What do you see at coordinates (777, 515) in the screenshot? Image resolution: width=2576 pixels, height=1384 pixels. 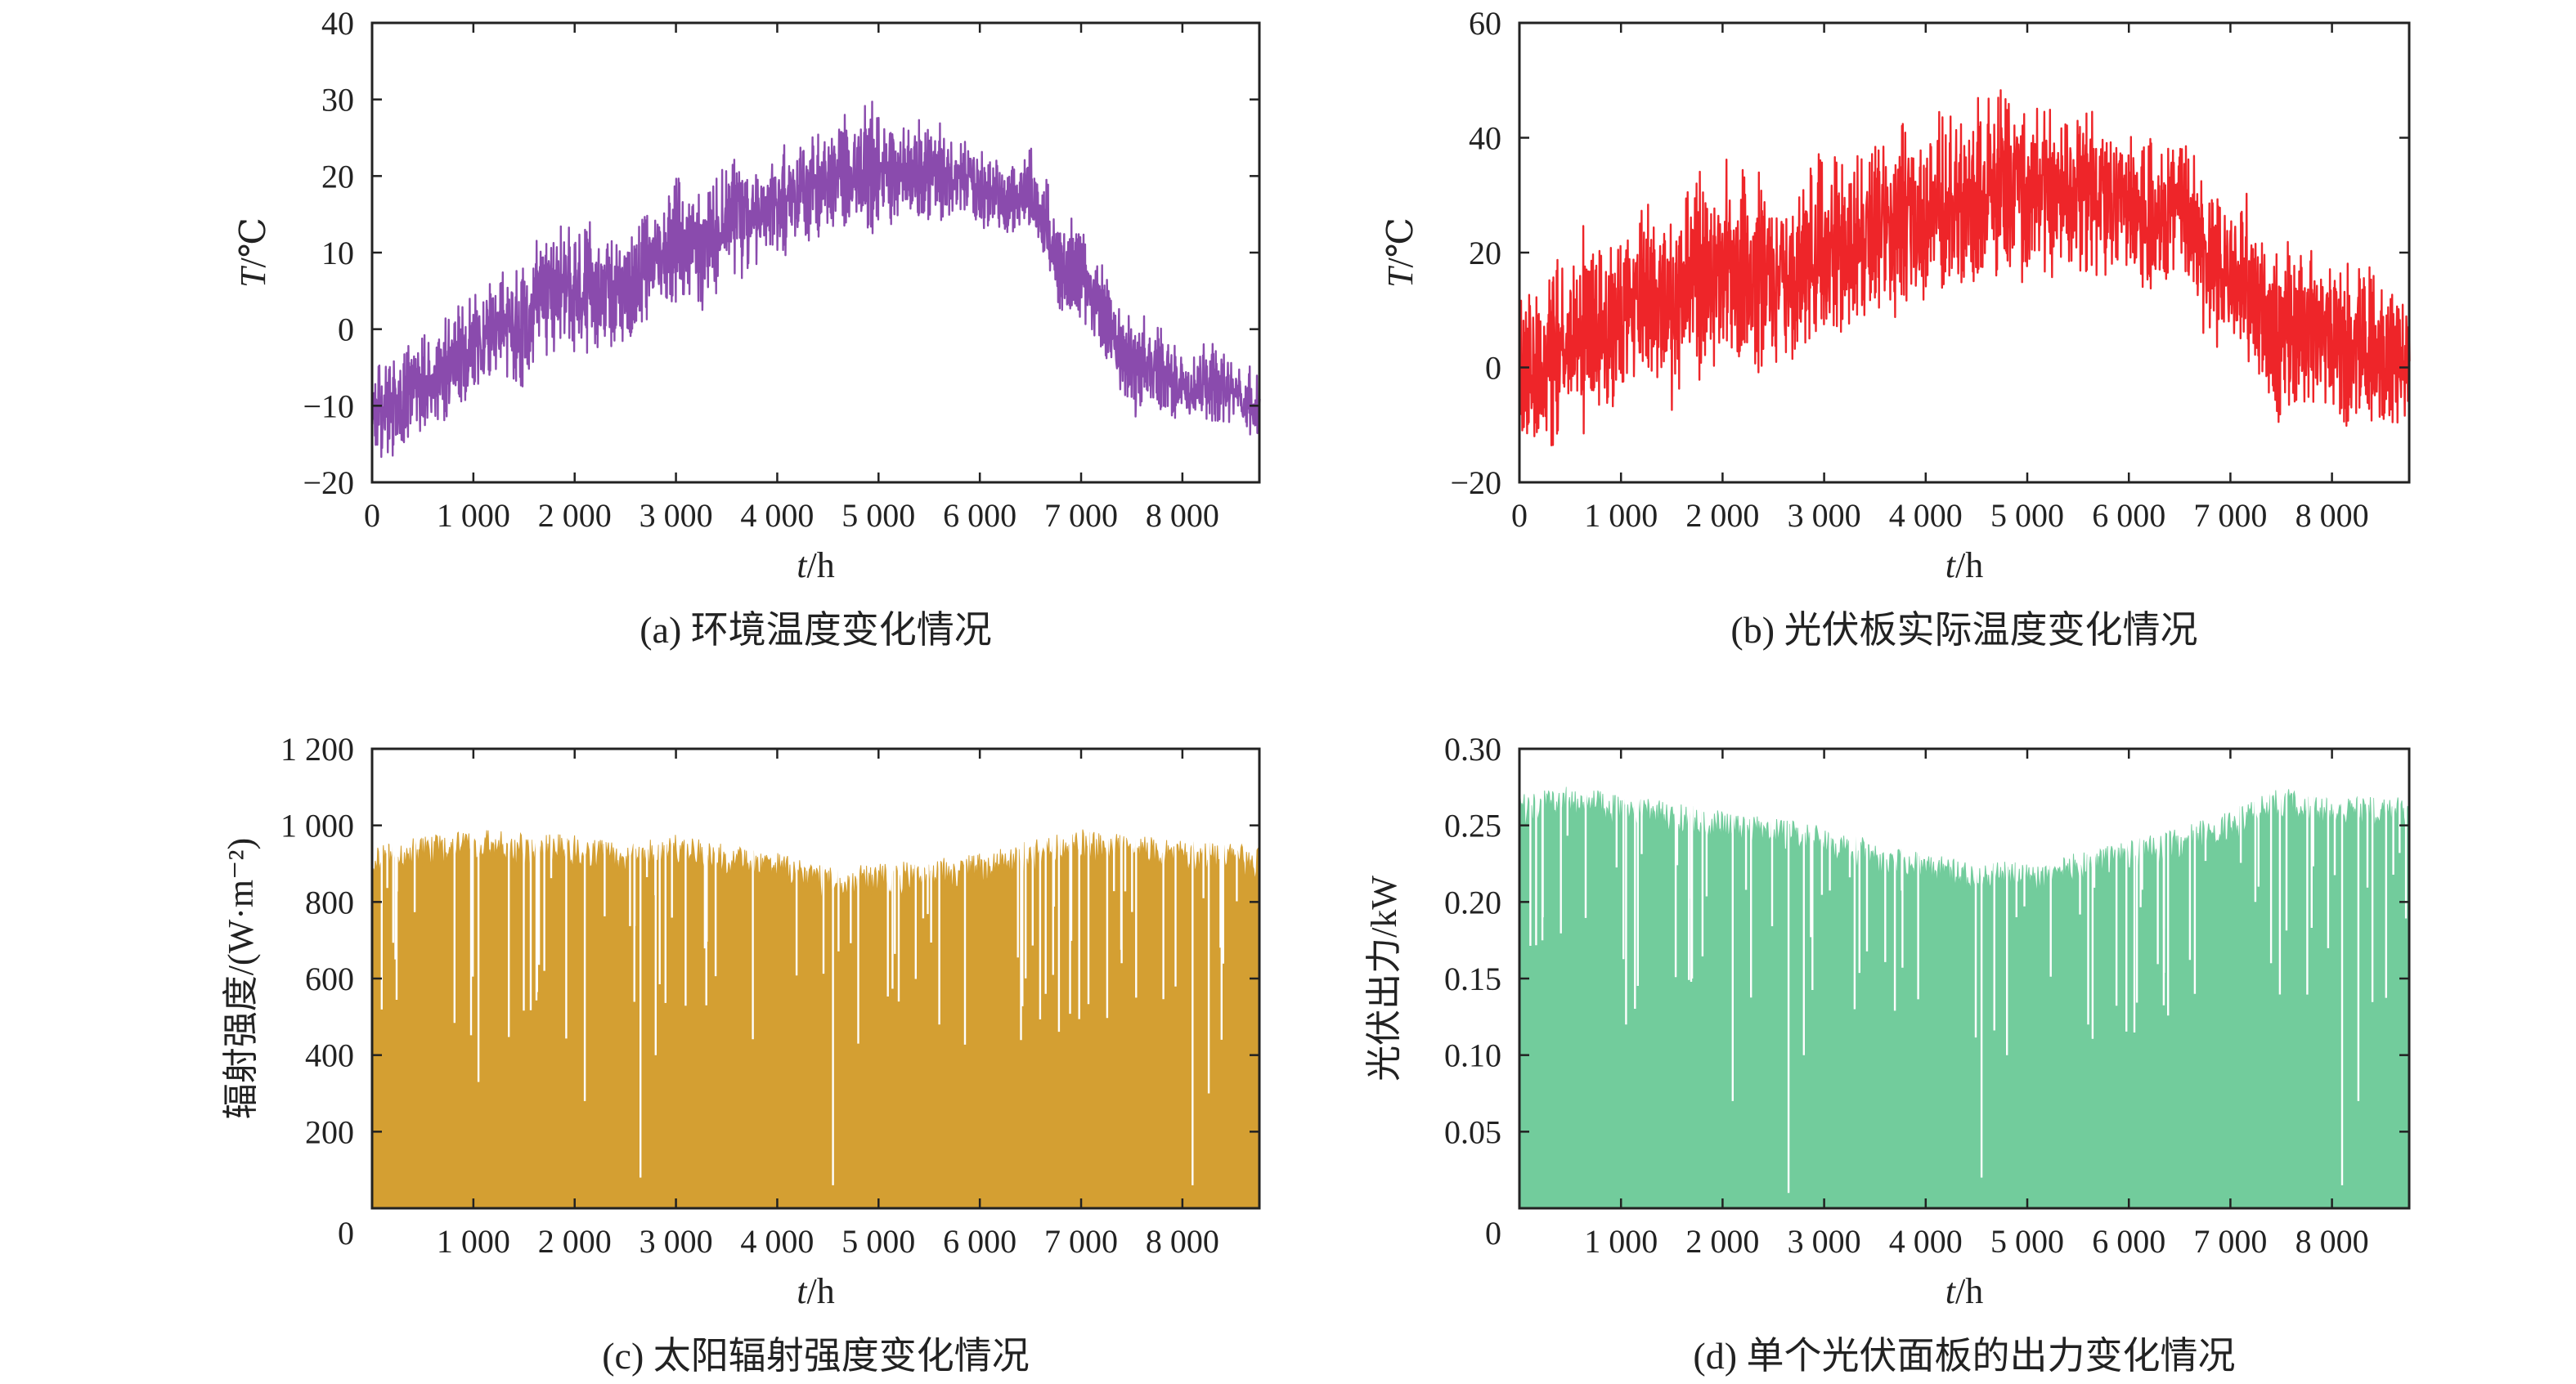 I see `x-tick-label-a-4: 4 000` at bounding box center [777, 515].